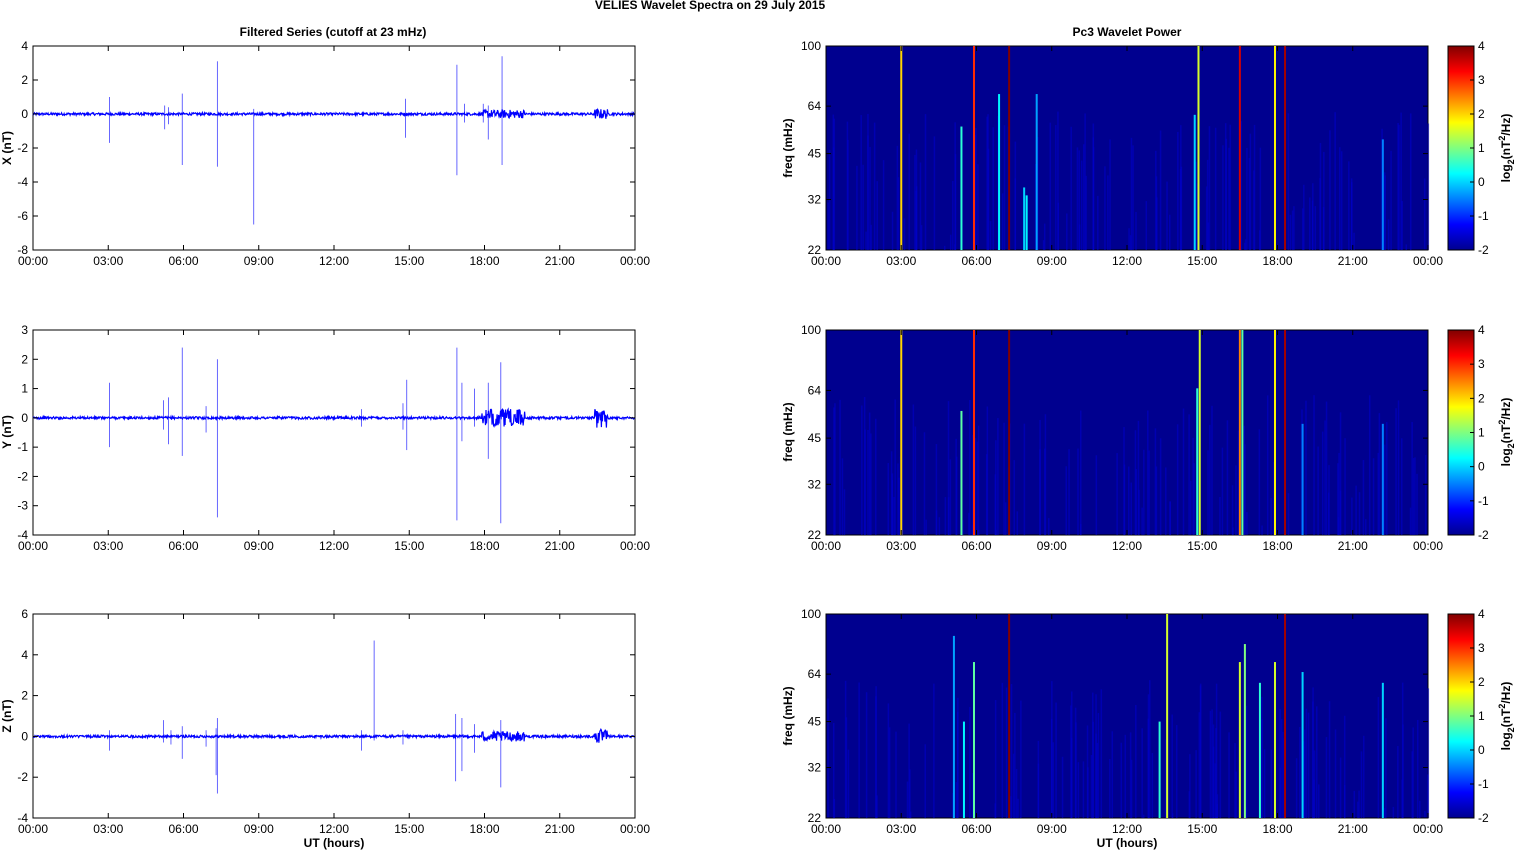 This screenshot has height=851, width=1515. Describe the element at coordinates (1481, 682) in the screenshot. I see `colorbar-tick-label: 2` at that location.